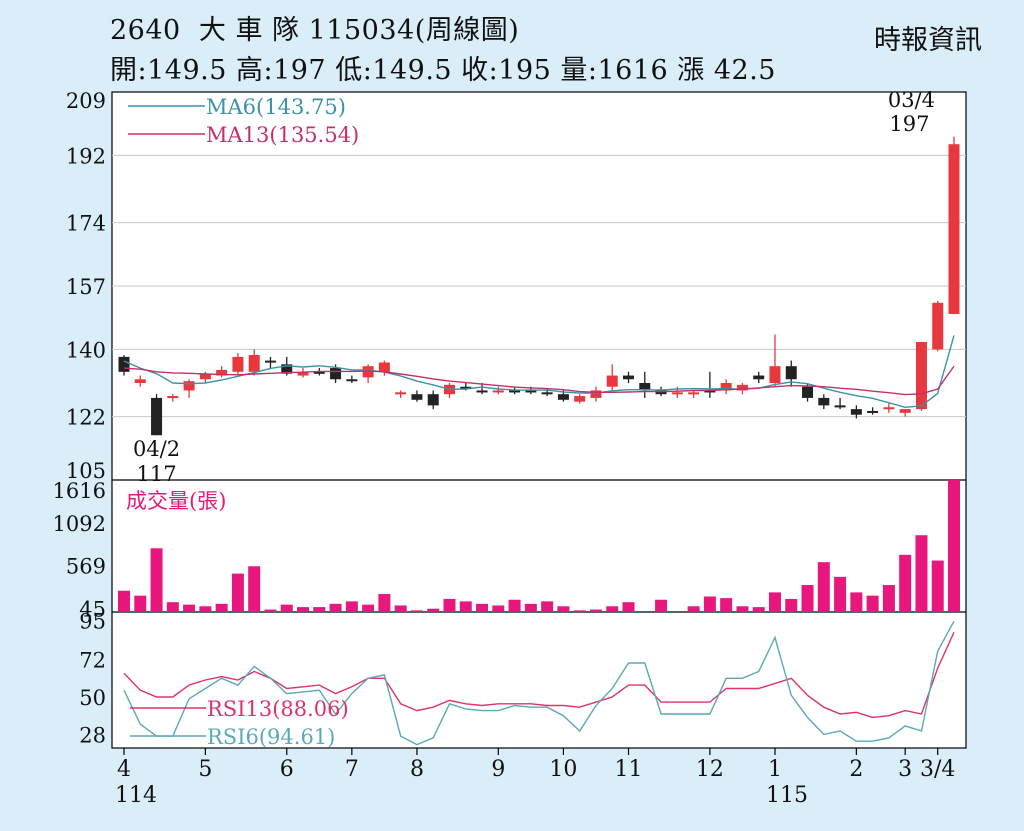  I want to click on volume-tick-label: 45, so click(92, 609).